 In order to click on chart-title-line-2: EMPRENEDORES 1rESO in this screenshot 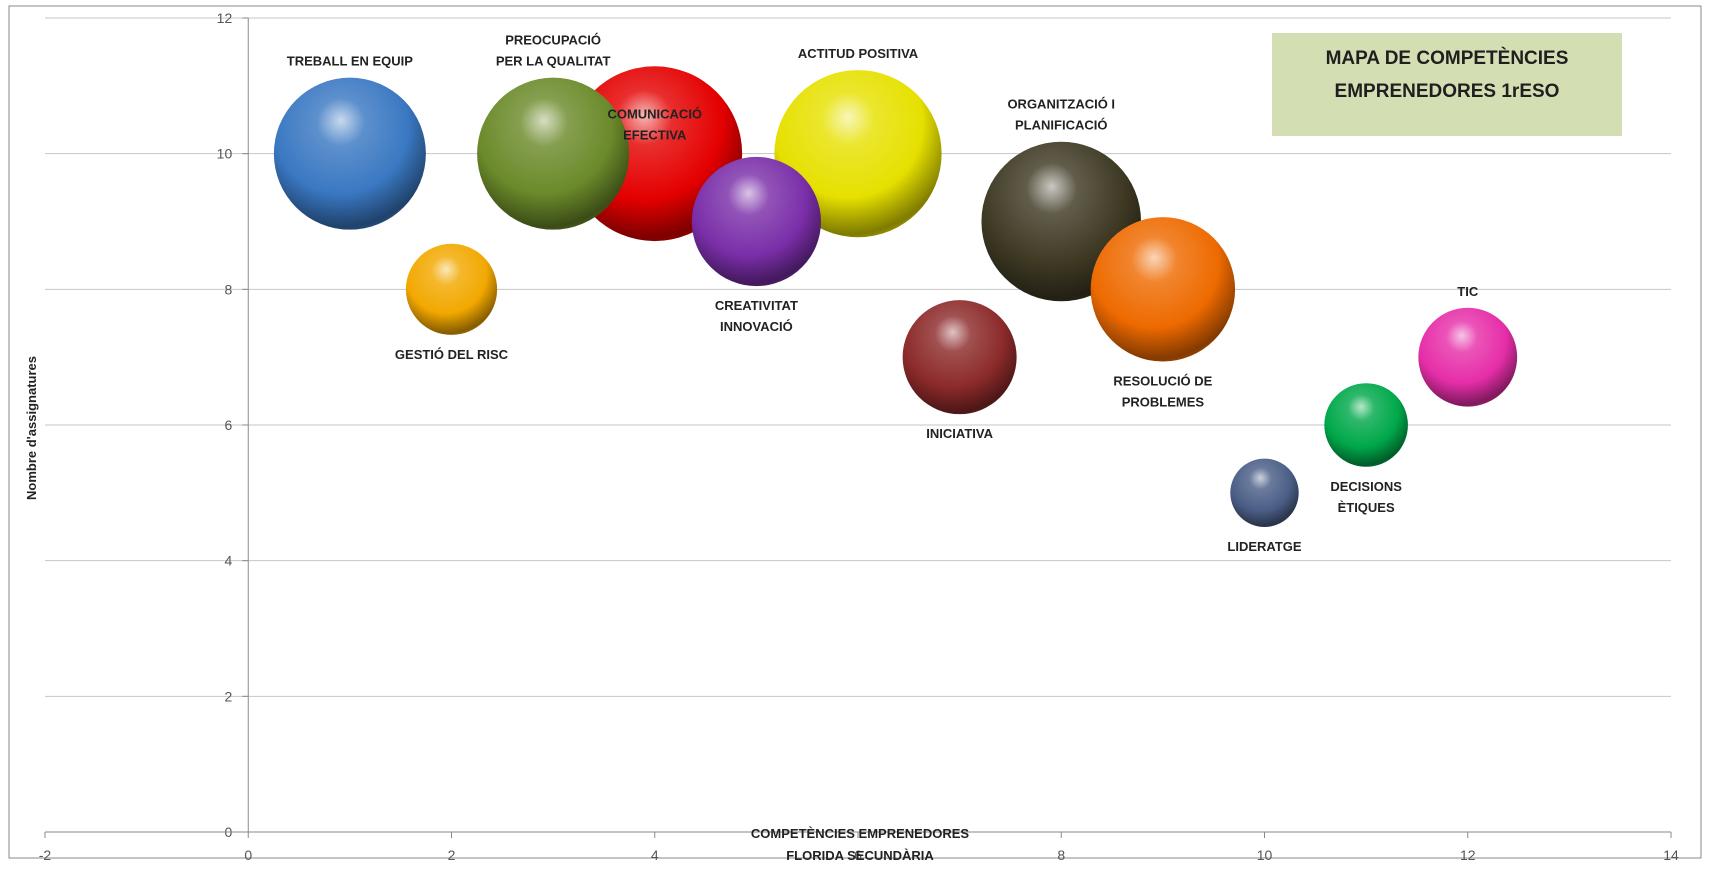, I will do `click(1447, 91)`.